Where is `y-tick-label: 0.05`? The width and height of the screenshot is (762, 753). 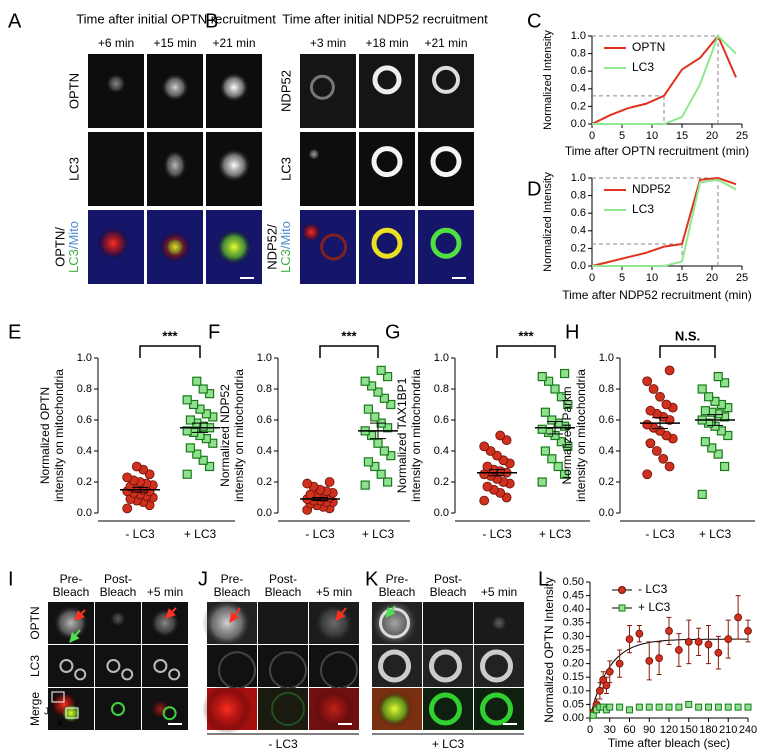
y-tick-label: 0.05 is located at coordinates (573, 704).